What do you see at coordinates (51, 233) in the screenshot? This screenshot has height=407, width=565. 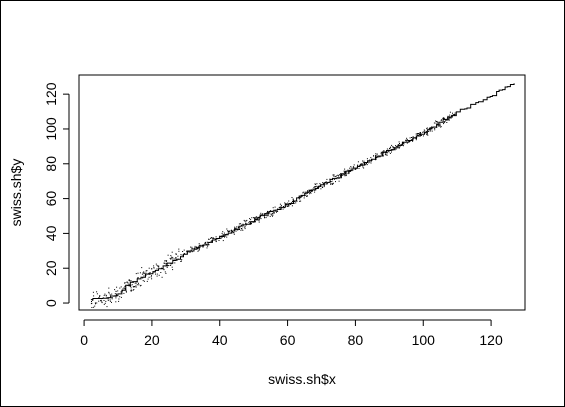 I see `y-tick-label: 40` at bounding box center [51, 233].